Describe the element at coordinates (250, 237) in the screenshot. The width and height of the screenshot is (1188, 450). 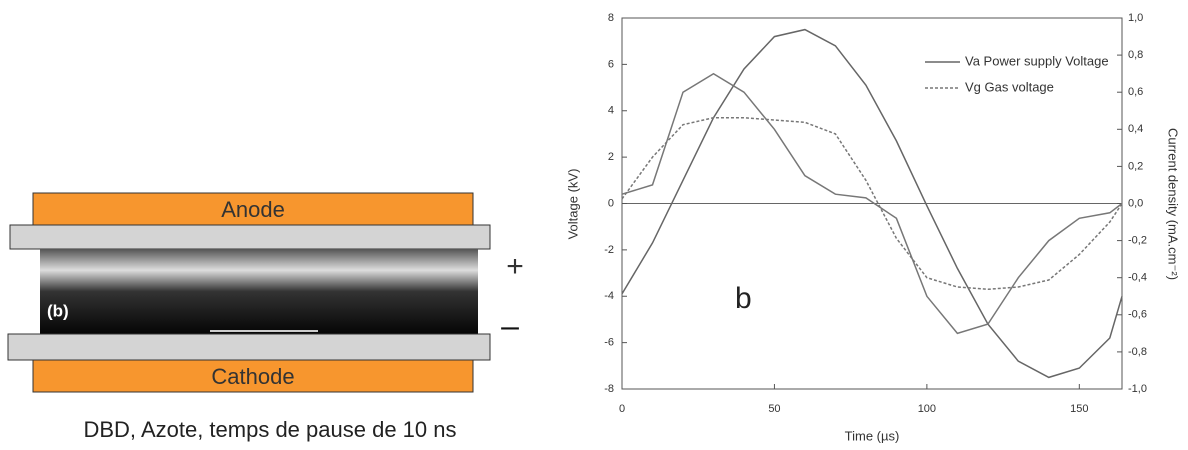
I see `dielectric-top` at that location.